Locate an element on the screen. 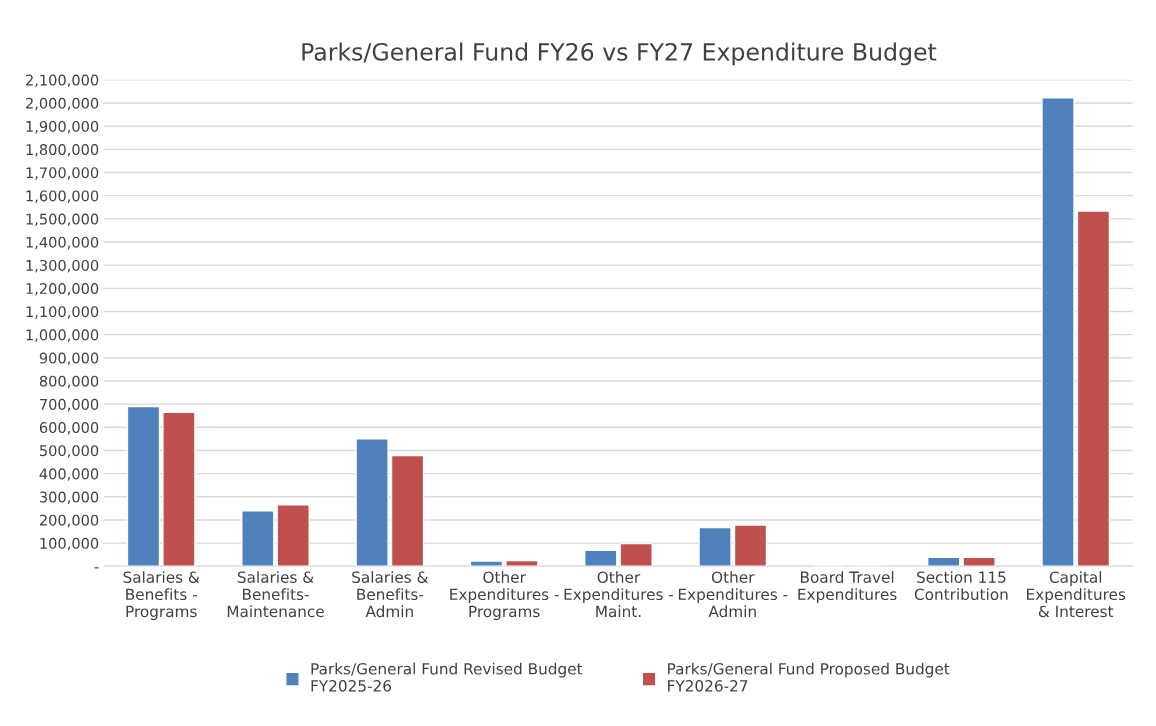  y-tick-label: 800,000 is located at coordinates (69, 382).